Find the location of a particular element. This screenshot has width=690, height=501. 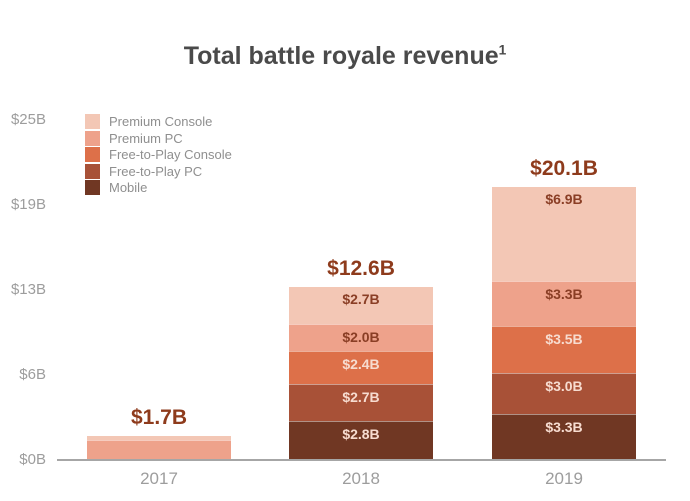

legend-item-free-to-play-console: Free-to-Play Console is located at coordinates (158, 154).